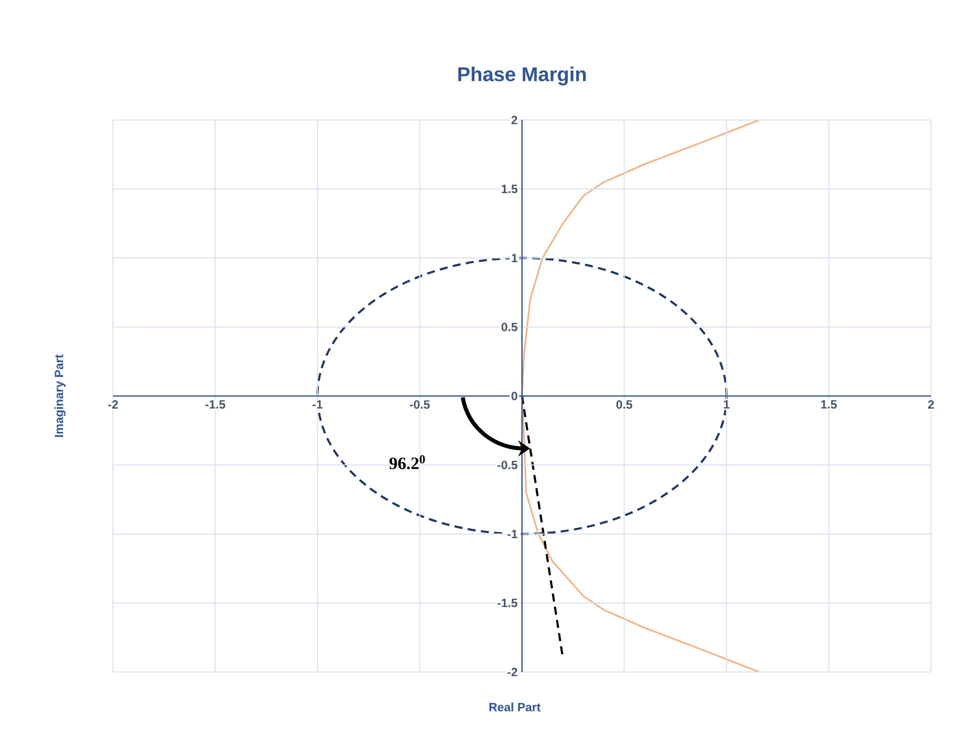  What do you see at coordinates (317, 404) in the screenshot?
I see `x-tick-label: -1` at bounding box center [317, 404].